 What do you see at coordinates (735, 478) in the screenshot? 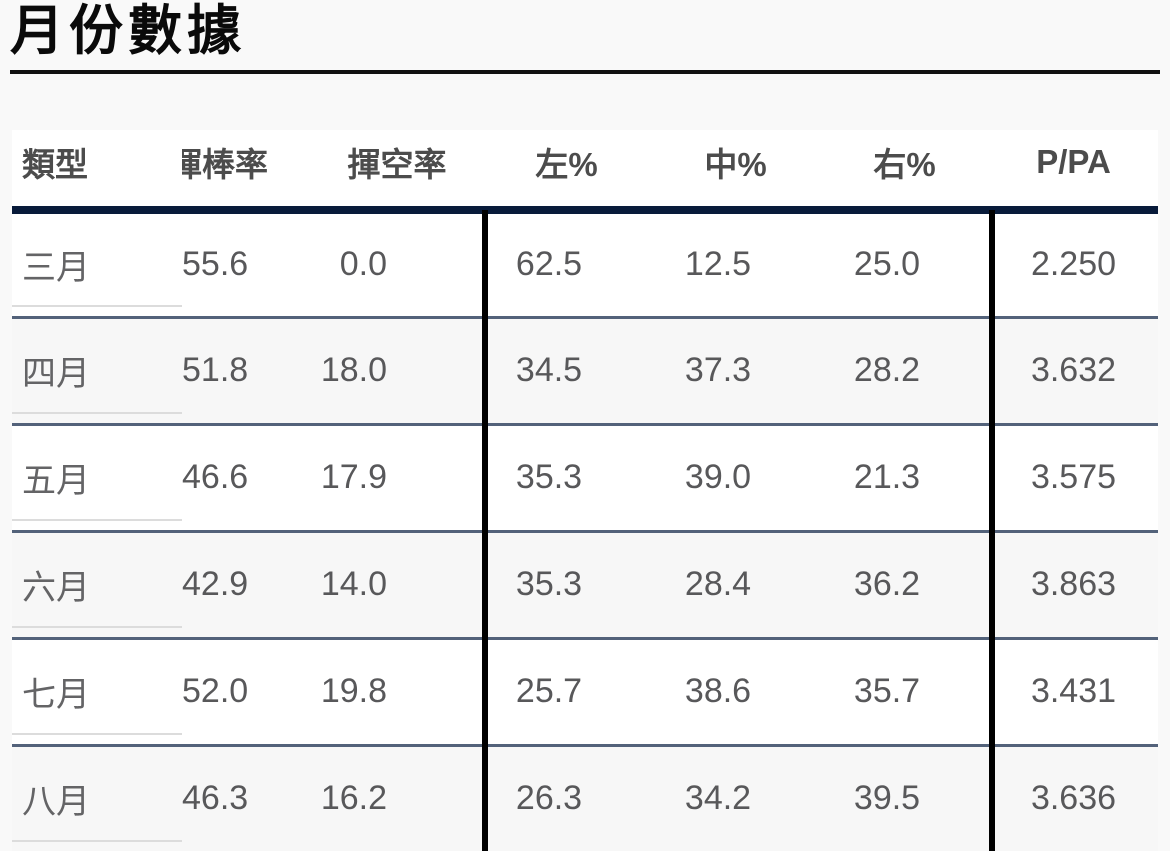
I see `center-pct-cell: 39.0` at bounding box center [735, 478].